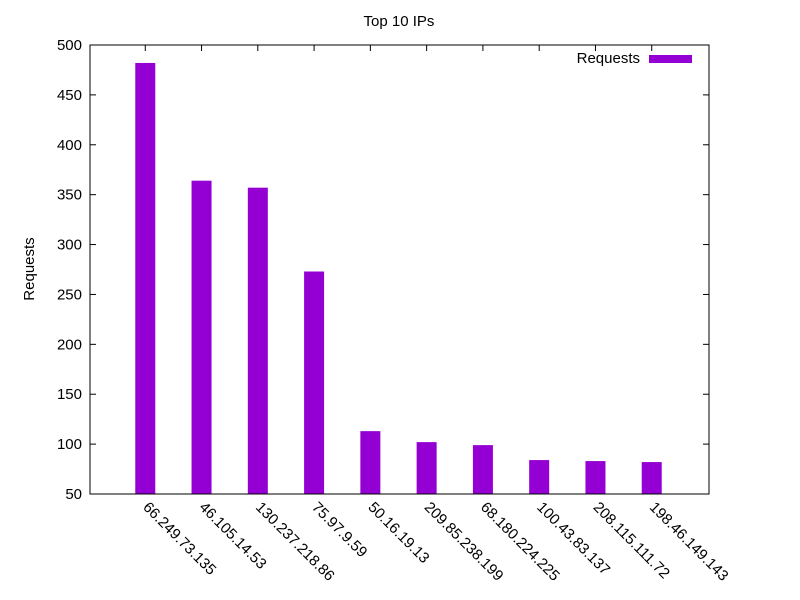 This screenshot has height=600, width=800. What do you see at coordinates (69, 344) in the screenshot?
I see `y-tick-label: 200` at bounding box center [69, 344].